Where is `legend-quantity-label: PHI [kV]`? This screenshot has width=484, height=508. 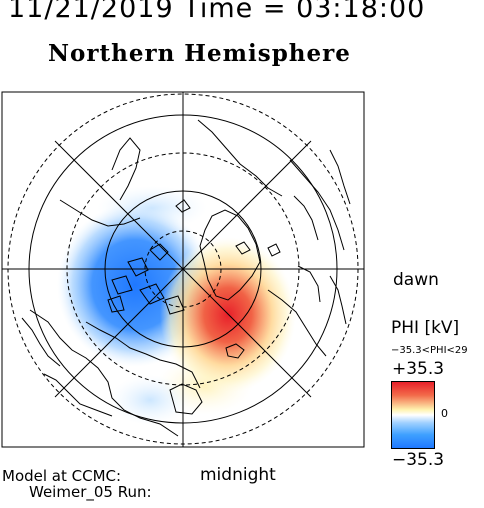 legend-quantity-label: PHI [kV] is located at coordinates (425, 328).